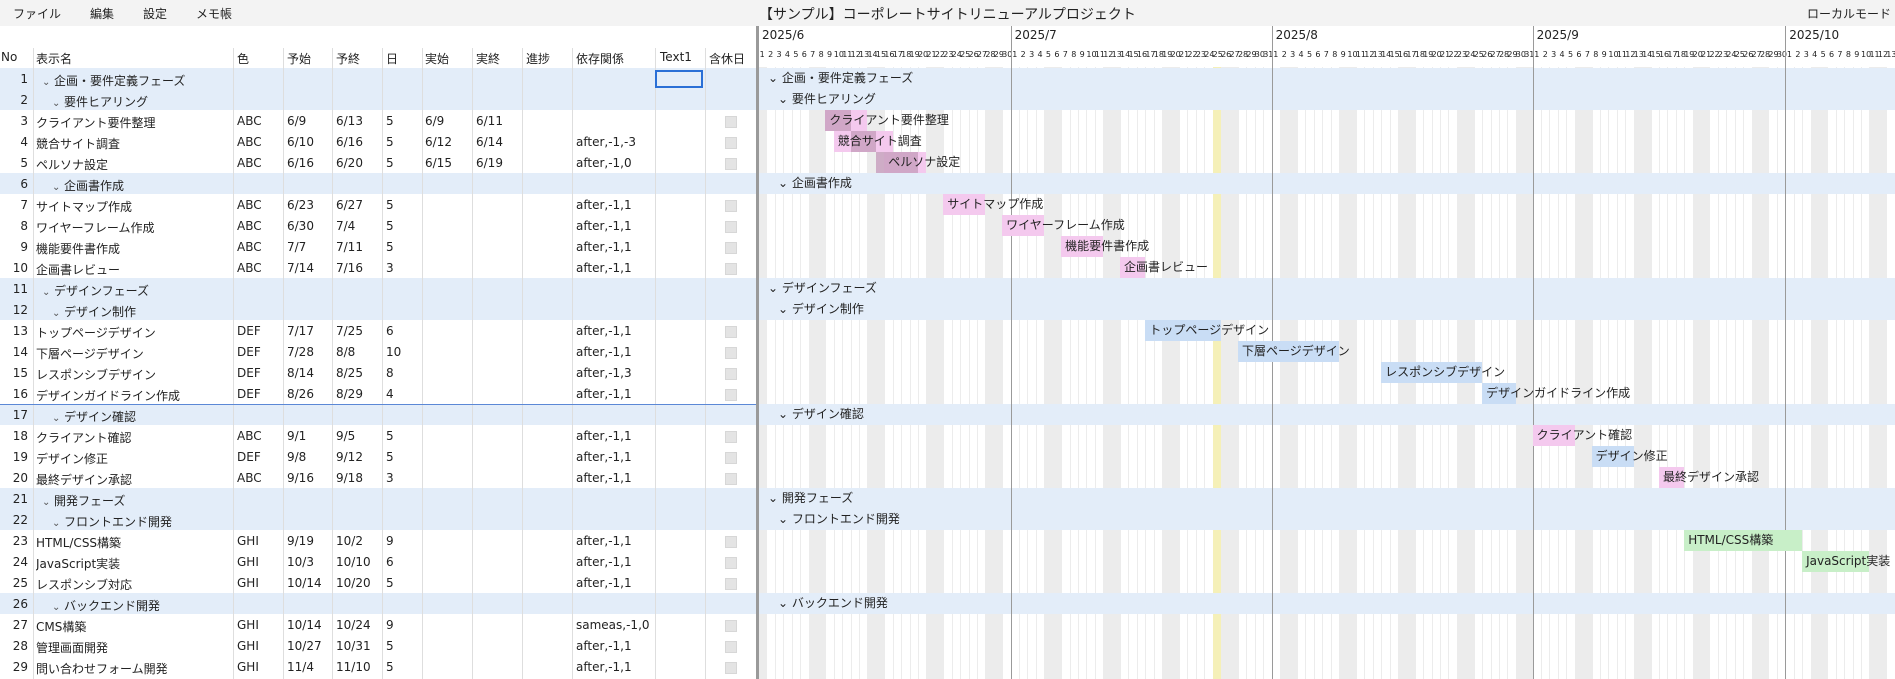 Image resolution: width=1895 pixels, height=679 pixels. I want to click on cell-ps: 7/14, so click(300, 268).